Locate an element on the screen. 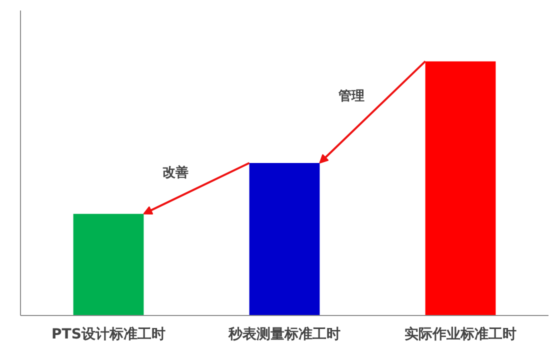 Image resolution: width=558 pixels, height=345 pixels. x-tick-label: 秒表测量标准工时 is located at coordinates (284, 334).